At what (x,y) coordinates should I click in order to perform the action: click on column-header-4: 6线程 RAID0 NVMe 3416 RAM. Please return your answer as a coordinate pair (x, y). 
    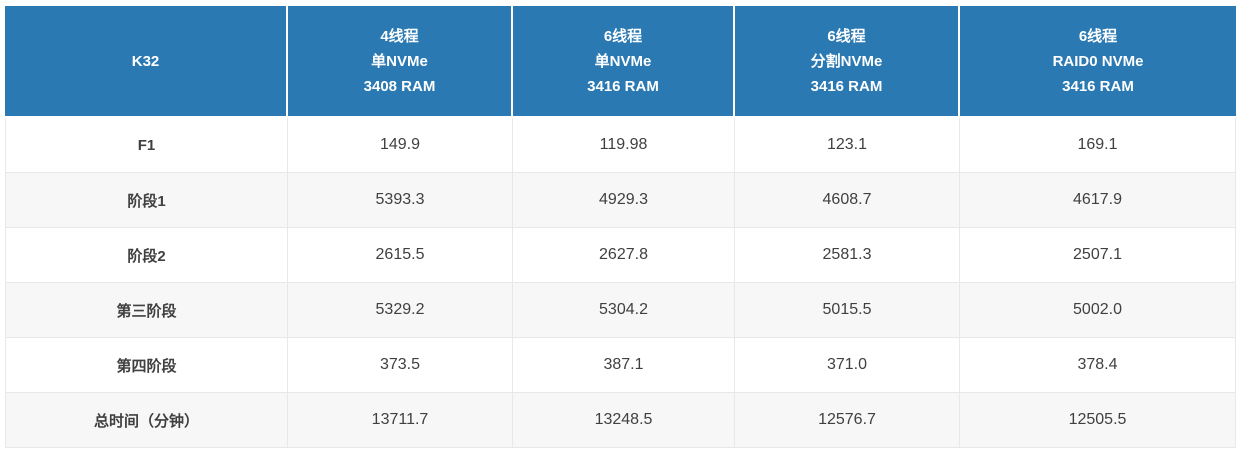
    Looking at the image, I should click on (1098, 62).